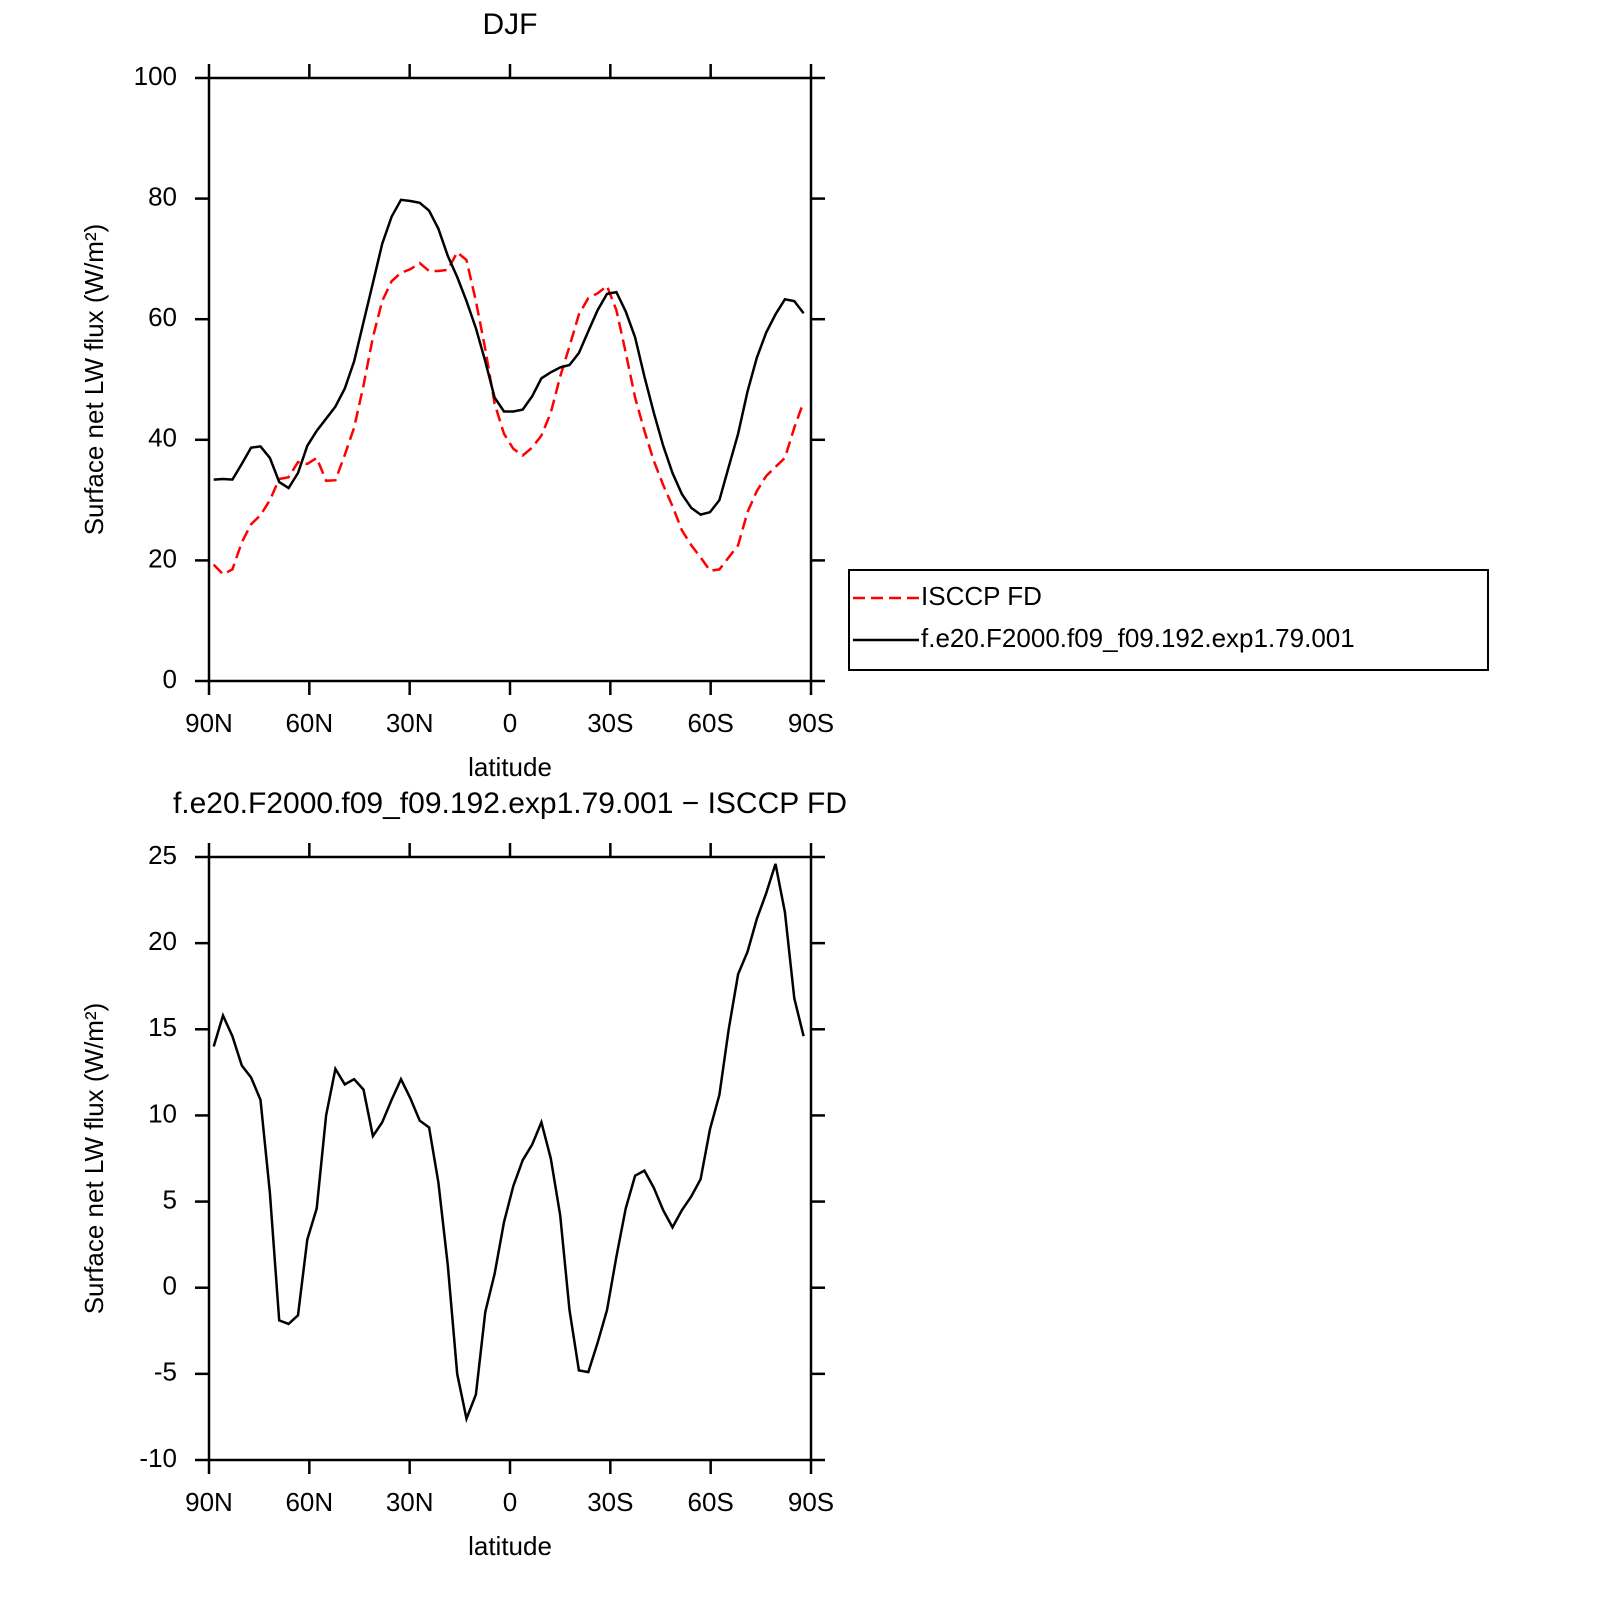 The width and height of the screenshot is (1619, 1619). Describe the element at coordinates (162, 1027) in the screenshot. I see `y-tick-label: 15` at that location.